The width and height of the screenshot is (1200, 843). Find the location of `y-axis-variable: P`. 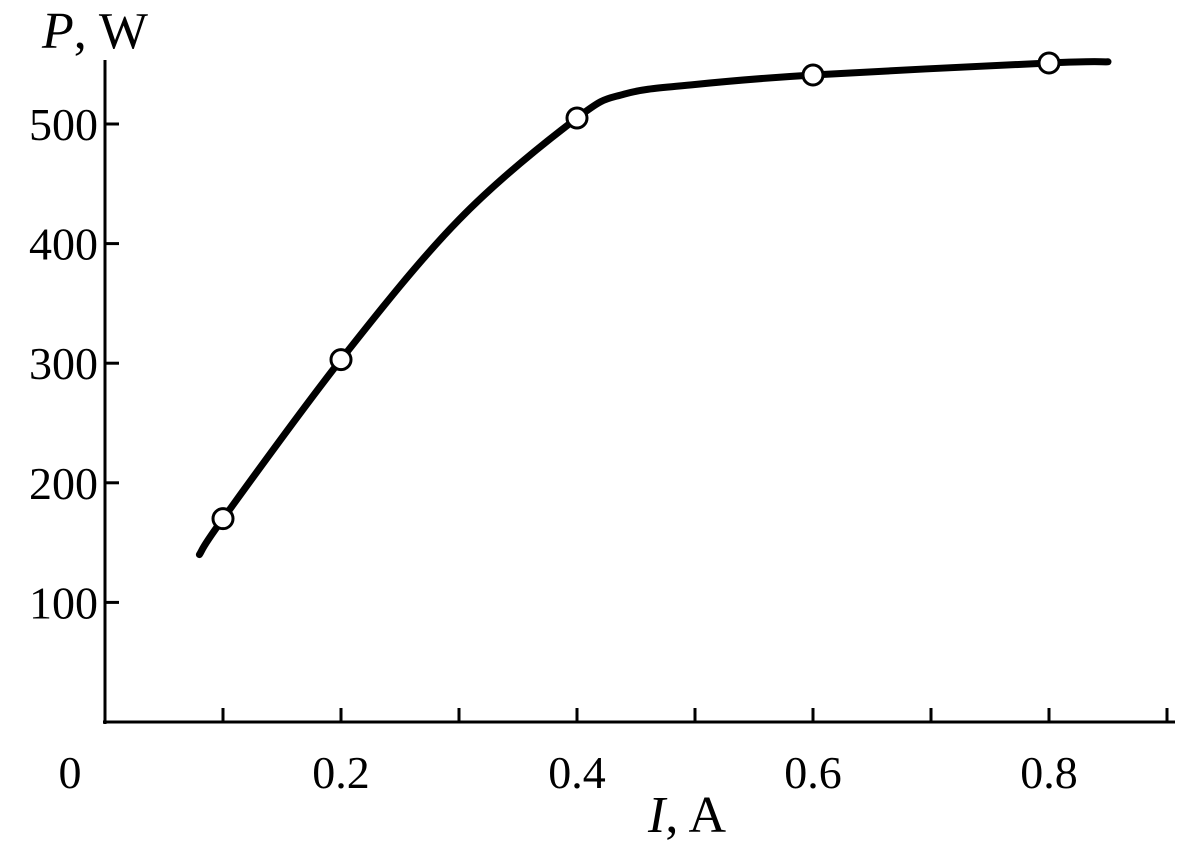

y-axis-variable: P is located at coordinates (57, 31).